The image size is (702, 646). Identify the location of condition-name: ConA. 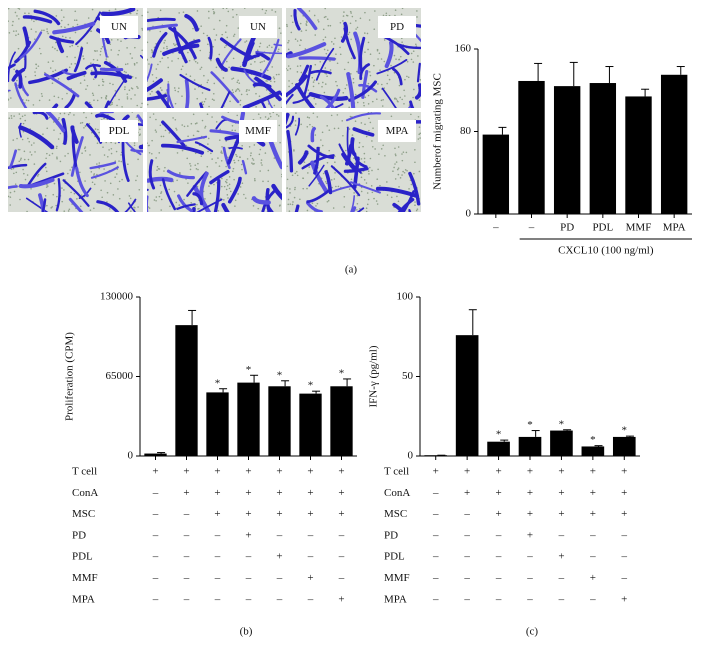
(85, 493).